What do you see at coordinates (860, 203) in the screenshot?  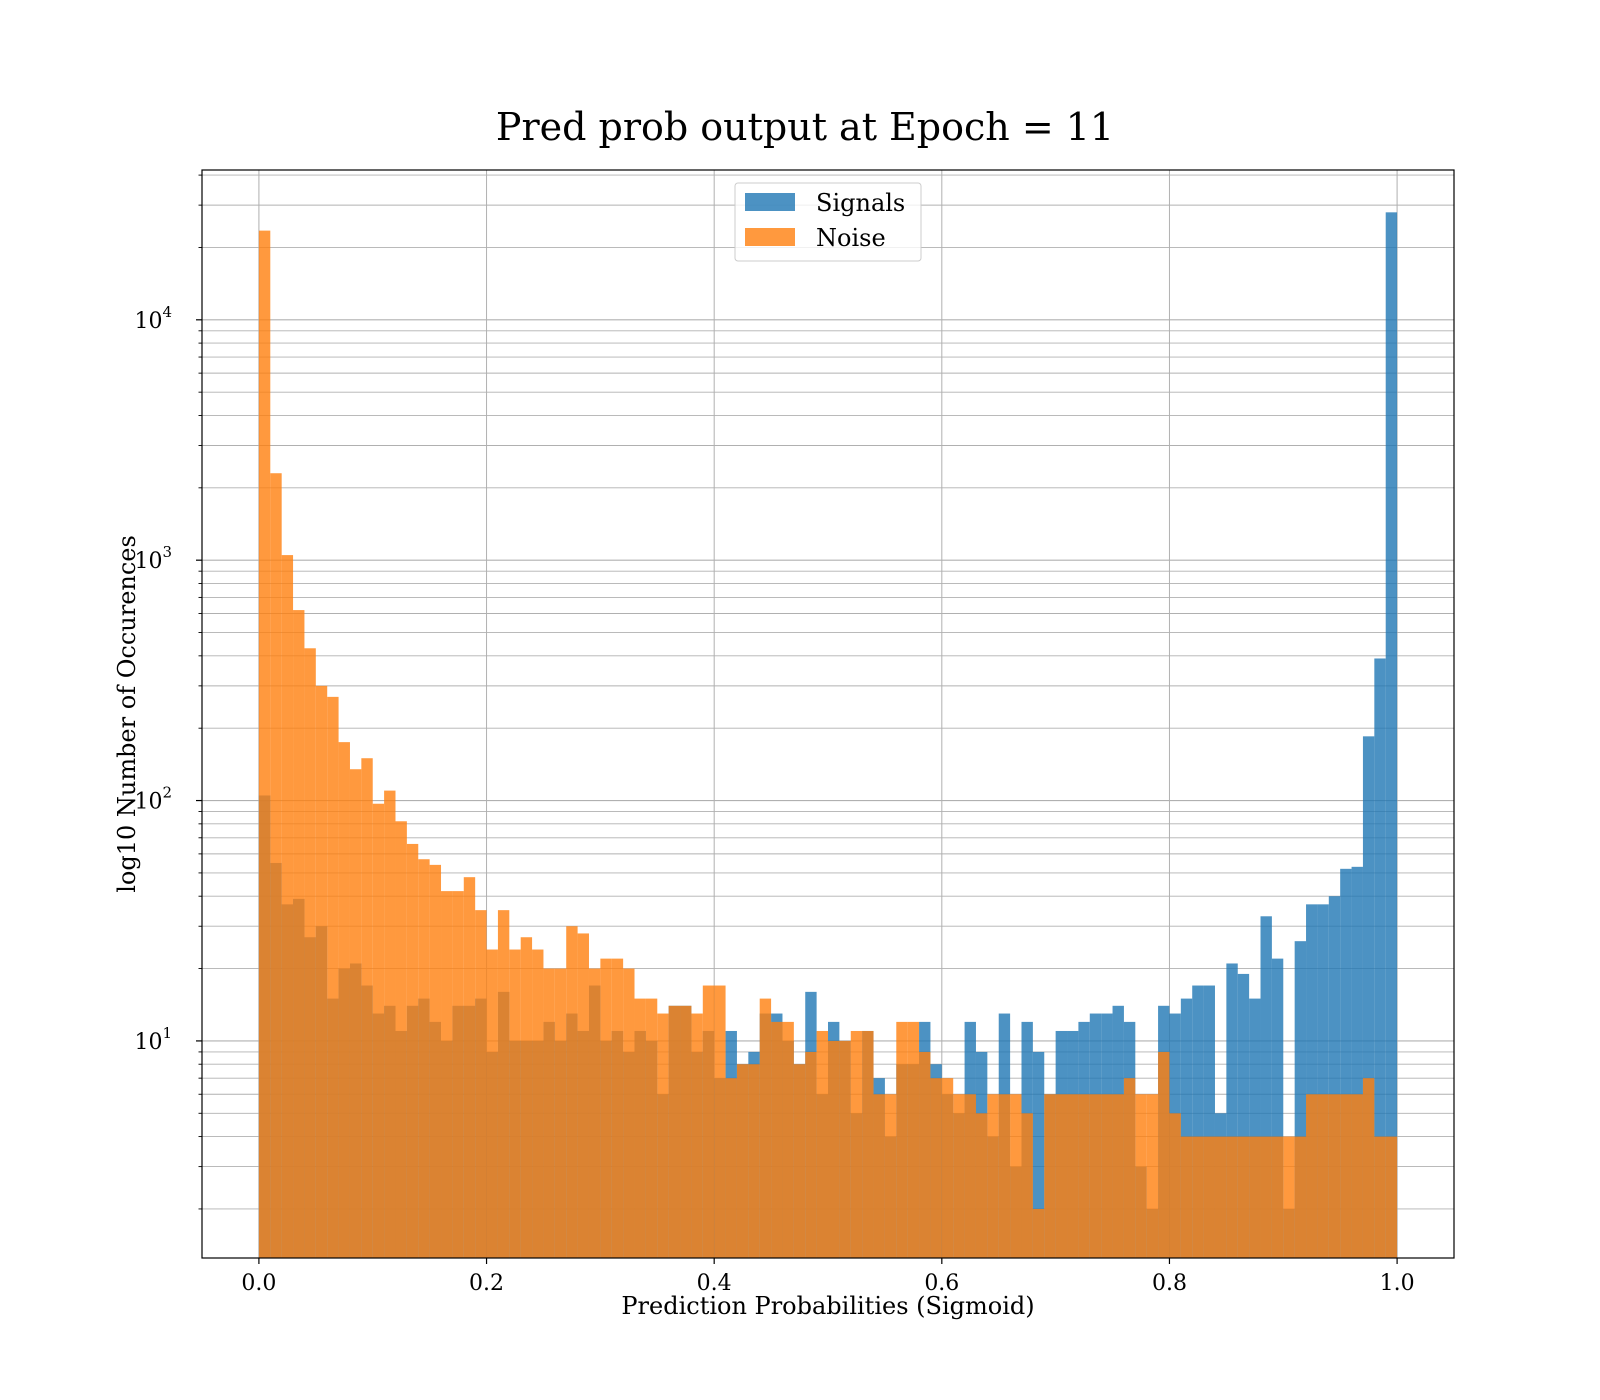 I see `legend-label-signals: Signals` at bounding box center [860, 203].